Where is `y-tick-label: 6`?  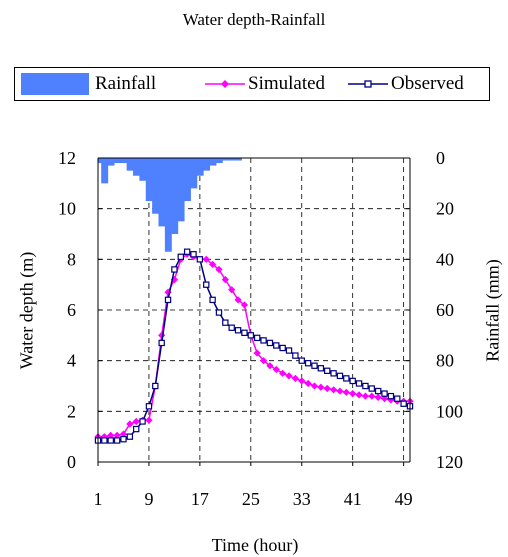
y-tick-label: 6 is located at coordinates (71, 310).